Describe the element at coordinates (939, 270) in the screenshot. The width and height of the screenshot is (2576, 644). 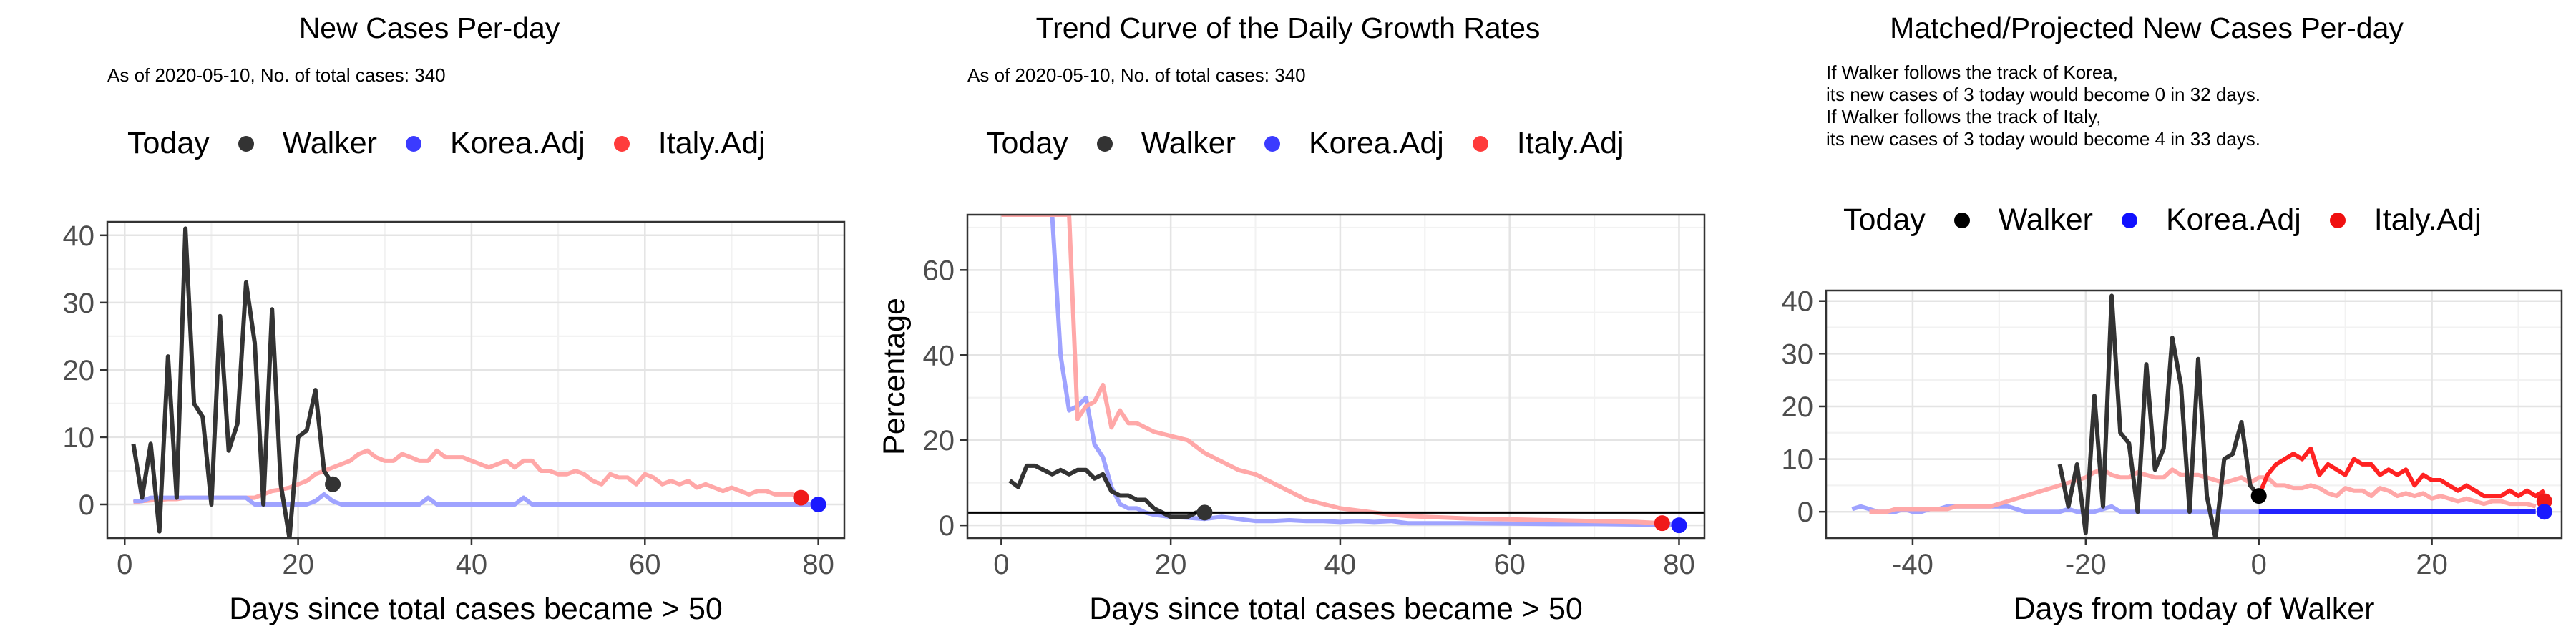
I see `y-tick-label: 60` at that location.